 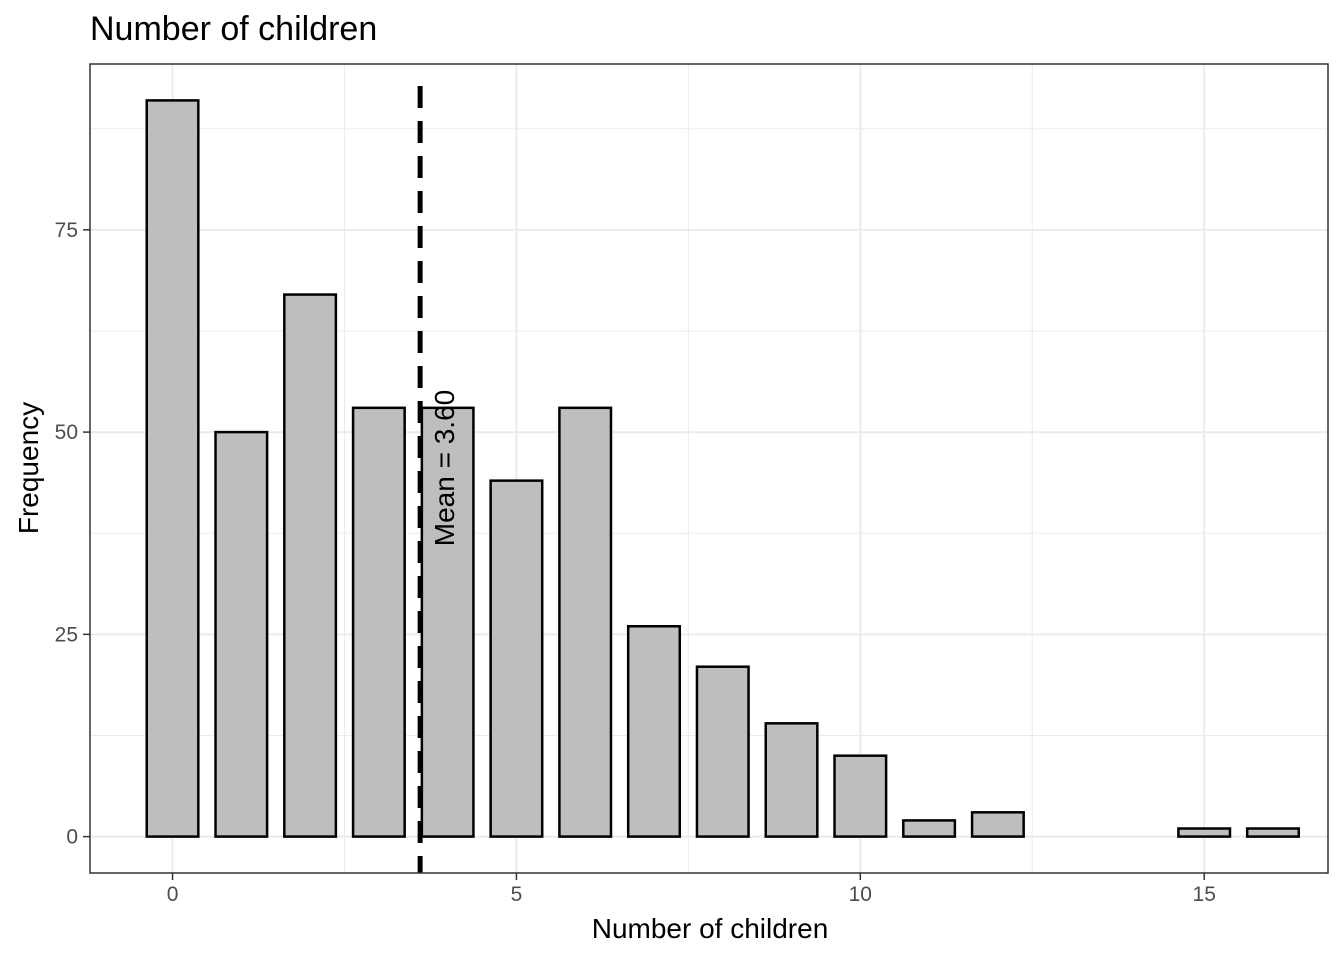 I want to click on x-tick-label: 5, so click(x=517, y=894).